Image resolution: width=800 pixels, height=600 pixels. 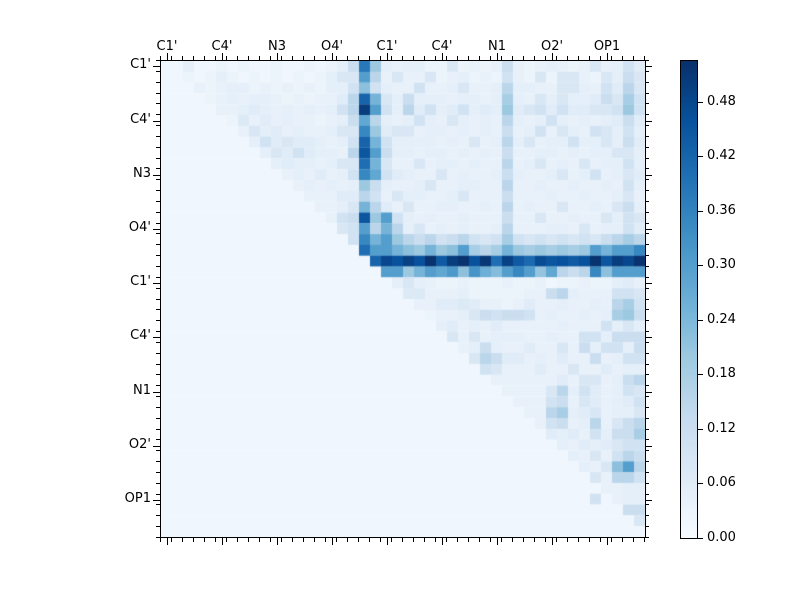 I want to click on y-tick-label: O4', so click(x=139, y=227).